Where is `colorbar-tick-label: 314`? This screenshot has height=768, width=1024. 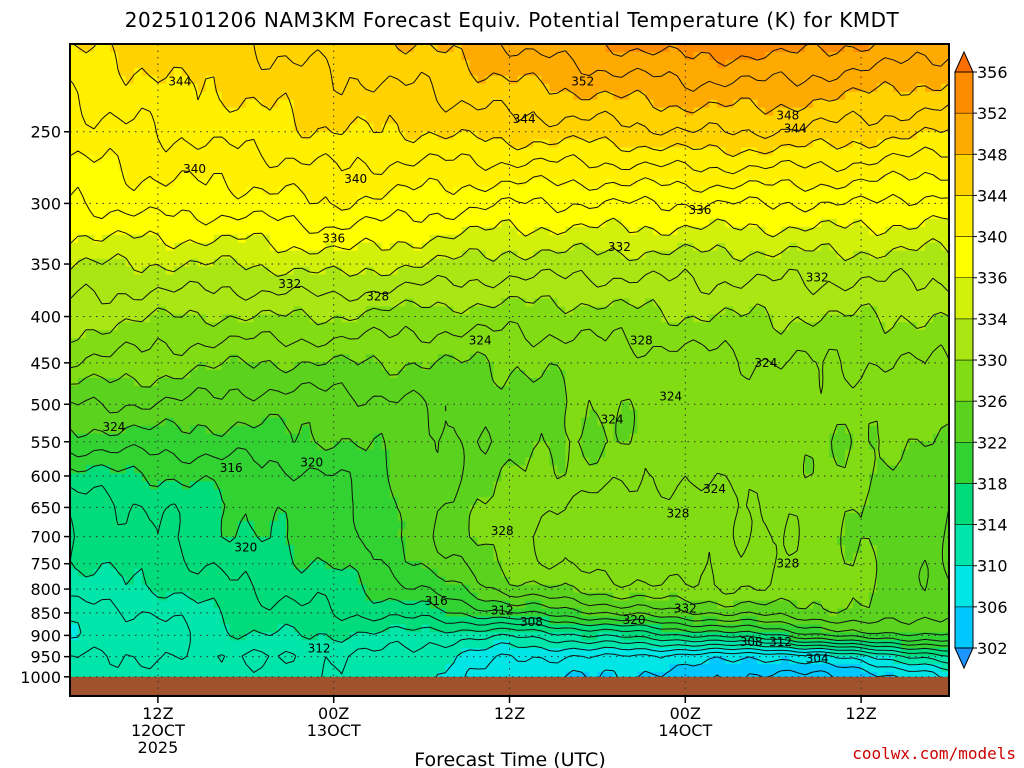 colorbar-tick-label: 314 is located at coordinates (992, 525).